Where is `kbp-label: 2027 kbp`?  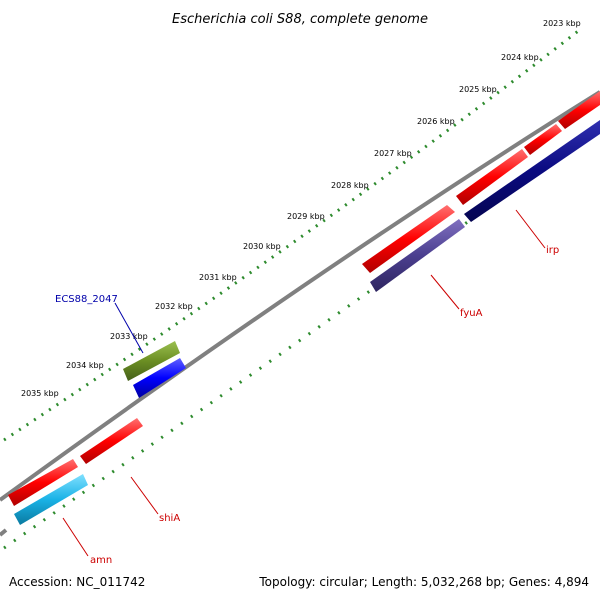 kbp-label: 2027 kbp is located at coordinates (393, 153).